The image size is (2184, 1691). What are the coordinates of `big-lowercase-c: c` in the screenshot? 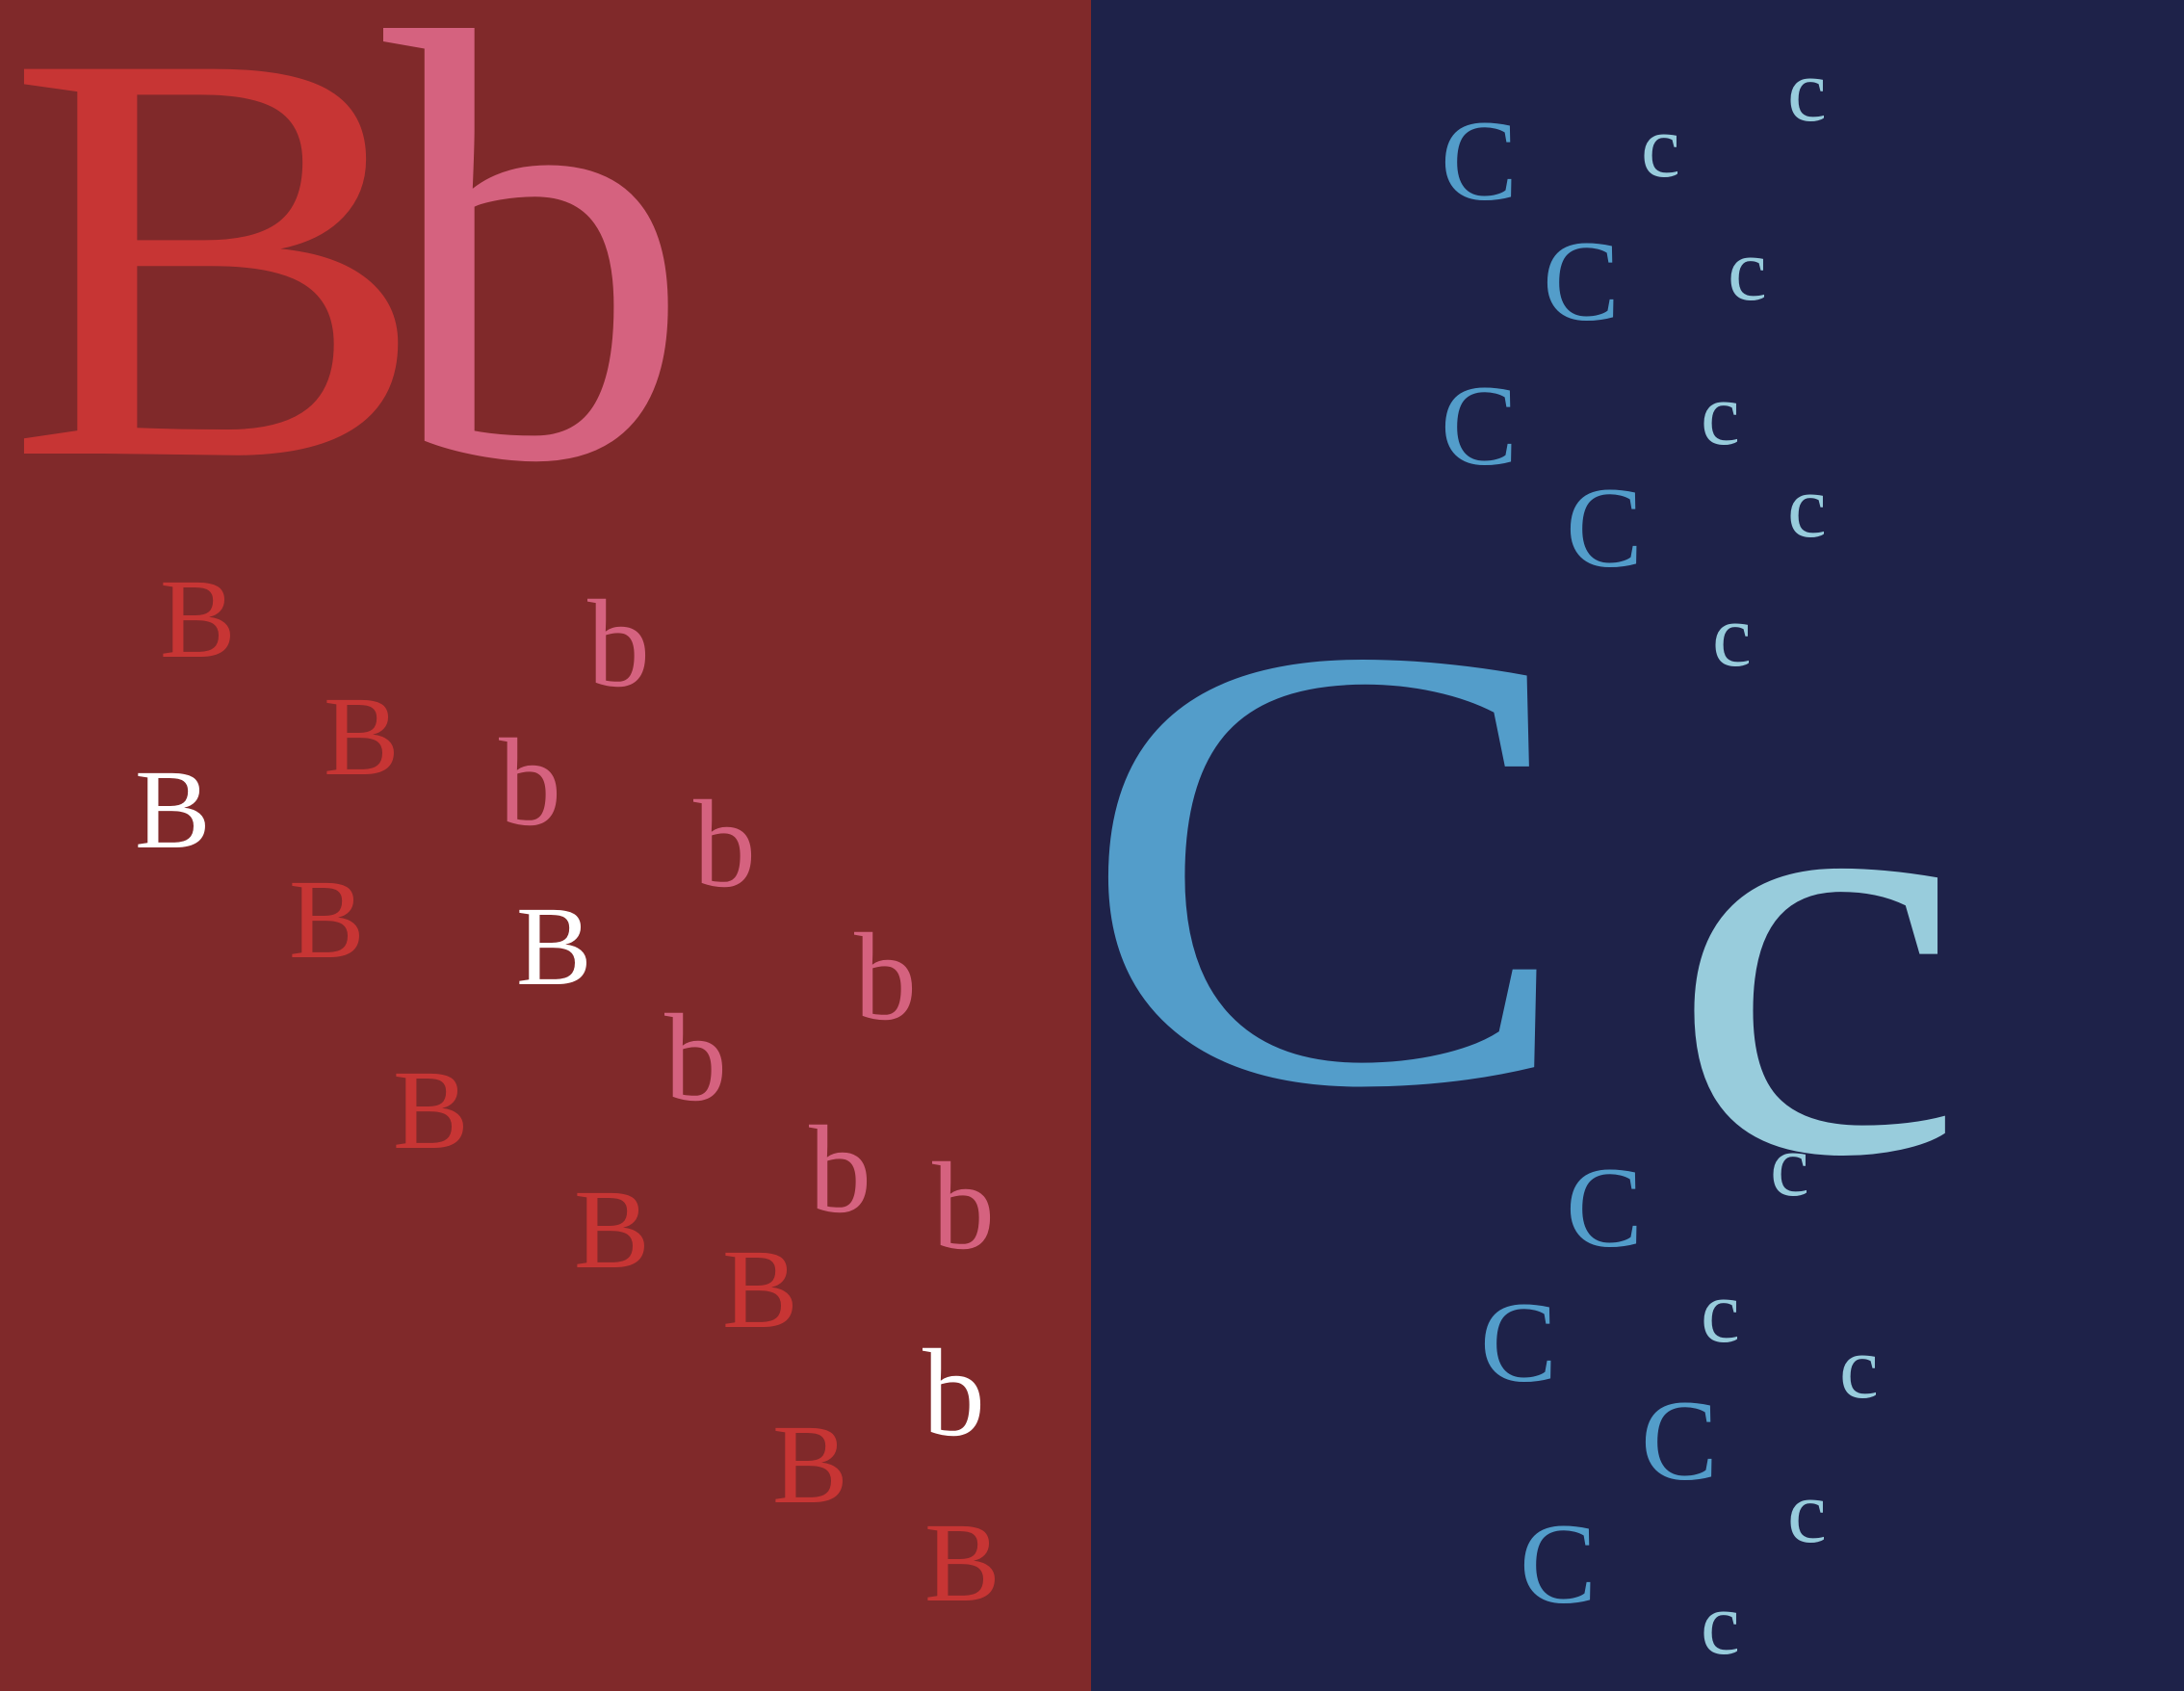 It's located at (1818, 949).